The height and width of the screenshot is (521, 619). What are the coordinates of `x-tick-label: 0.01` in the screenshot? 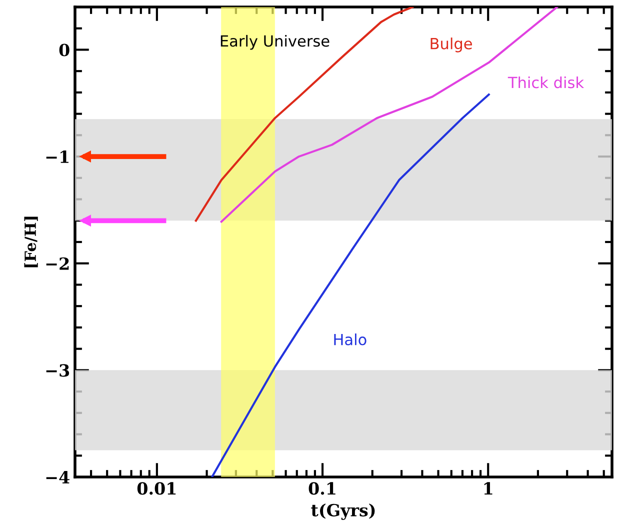 It's located at (156, 488).